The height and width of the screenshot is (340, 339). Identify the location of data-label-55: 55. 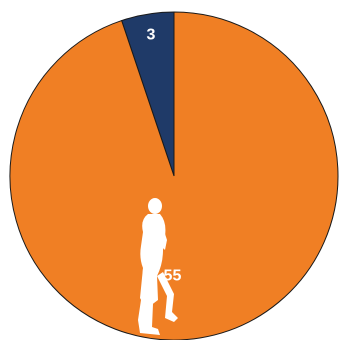
(173, 276).